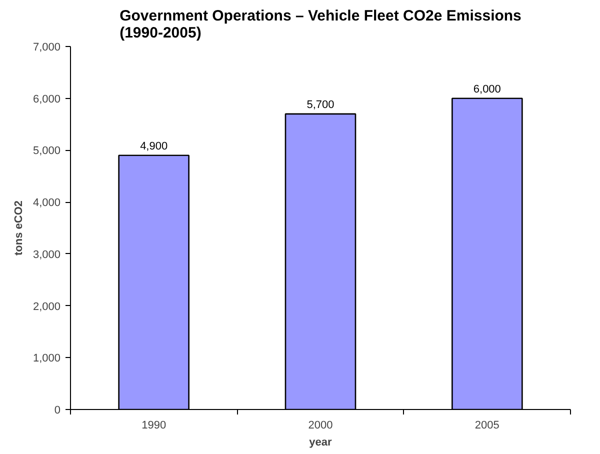  Describe the element at coordinates (46, 306) in the screenshot. I see `y-tick-label: 2,000` at that location.